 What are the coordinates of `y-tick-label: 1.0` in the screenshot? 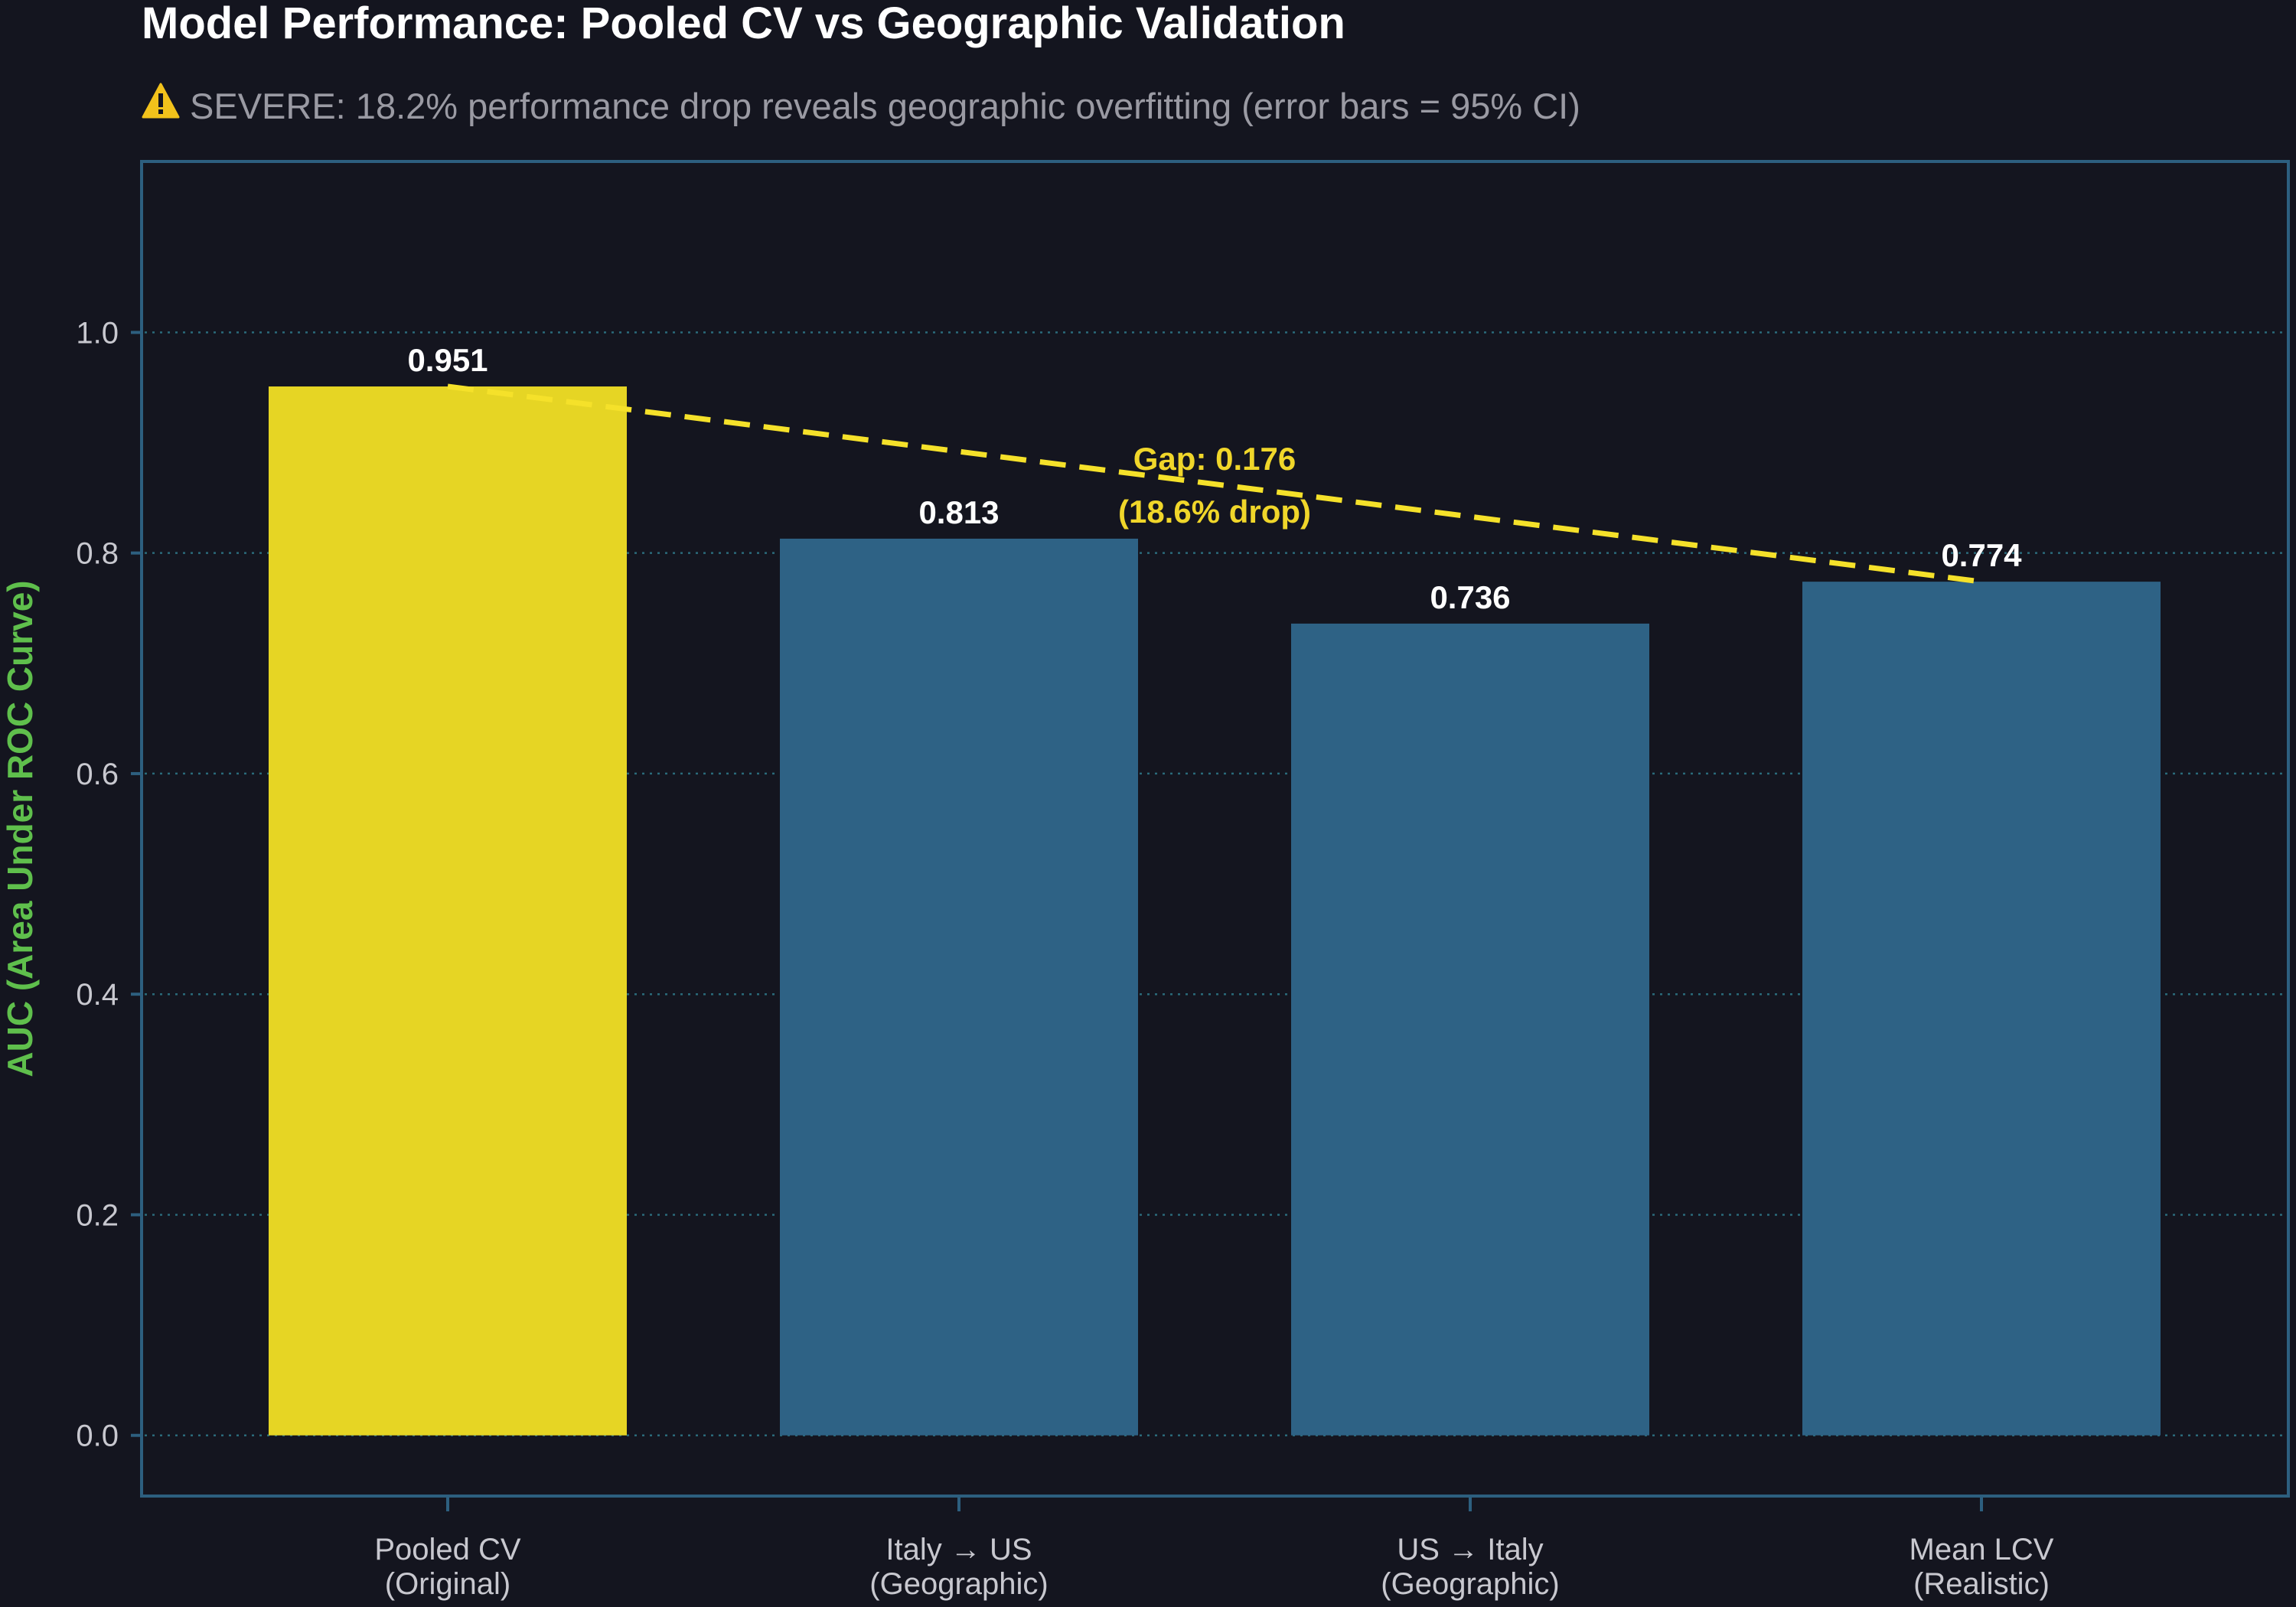 It's located at (97, 333).